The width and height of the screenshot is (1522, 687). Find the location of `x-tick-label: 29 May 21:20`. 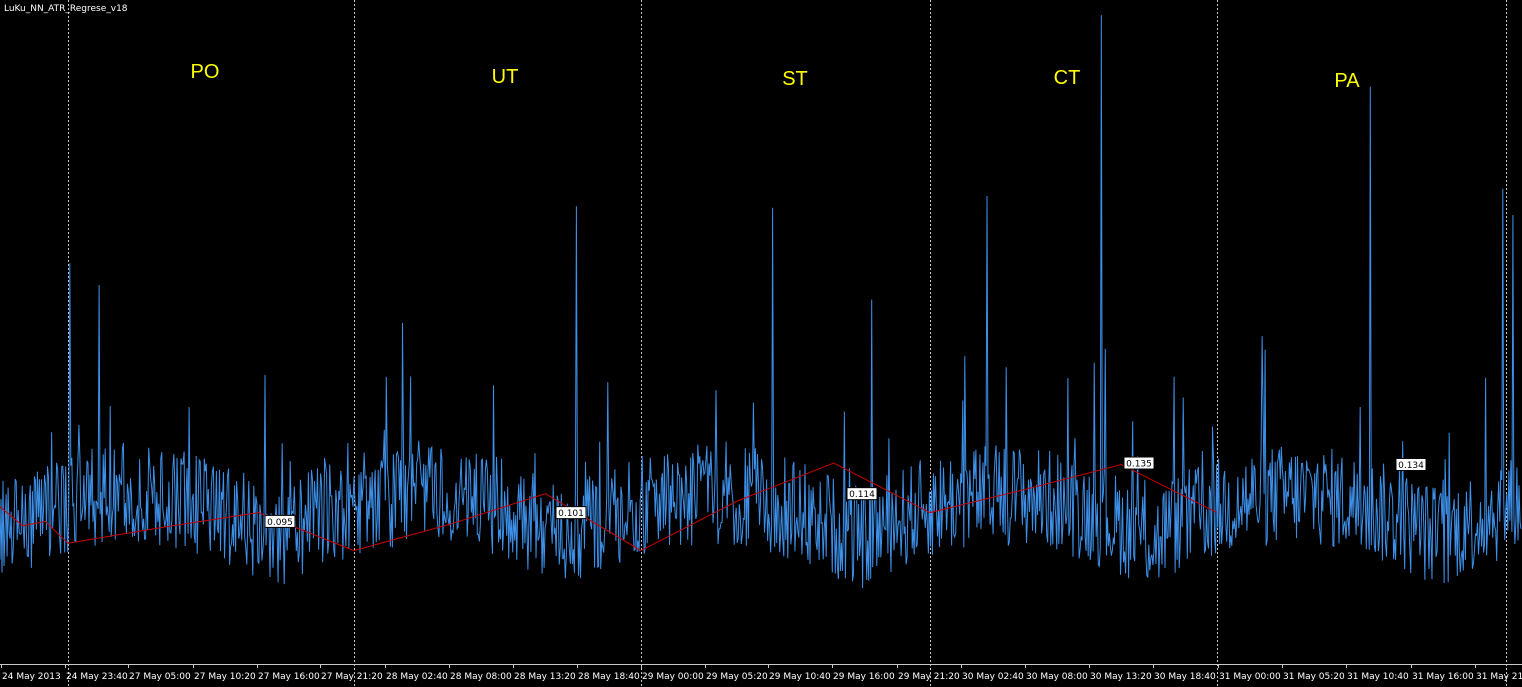

x-tick-label: 29 May 21:20 is located at coordinates (929, 677).